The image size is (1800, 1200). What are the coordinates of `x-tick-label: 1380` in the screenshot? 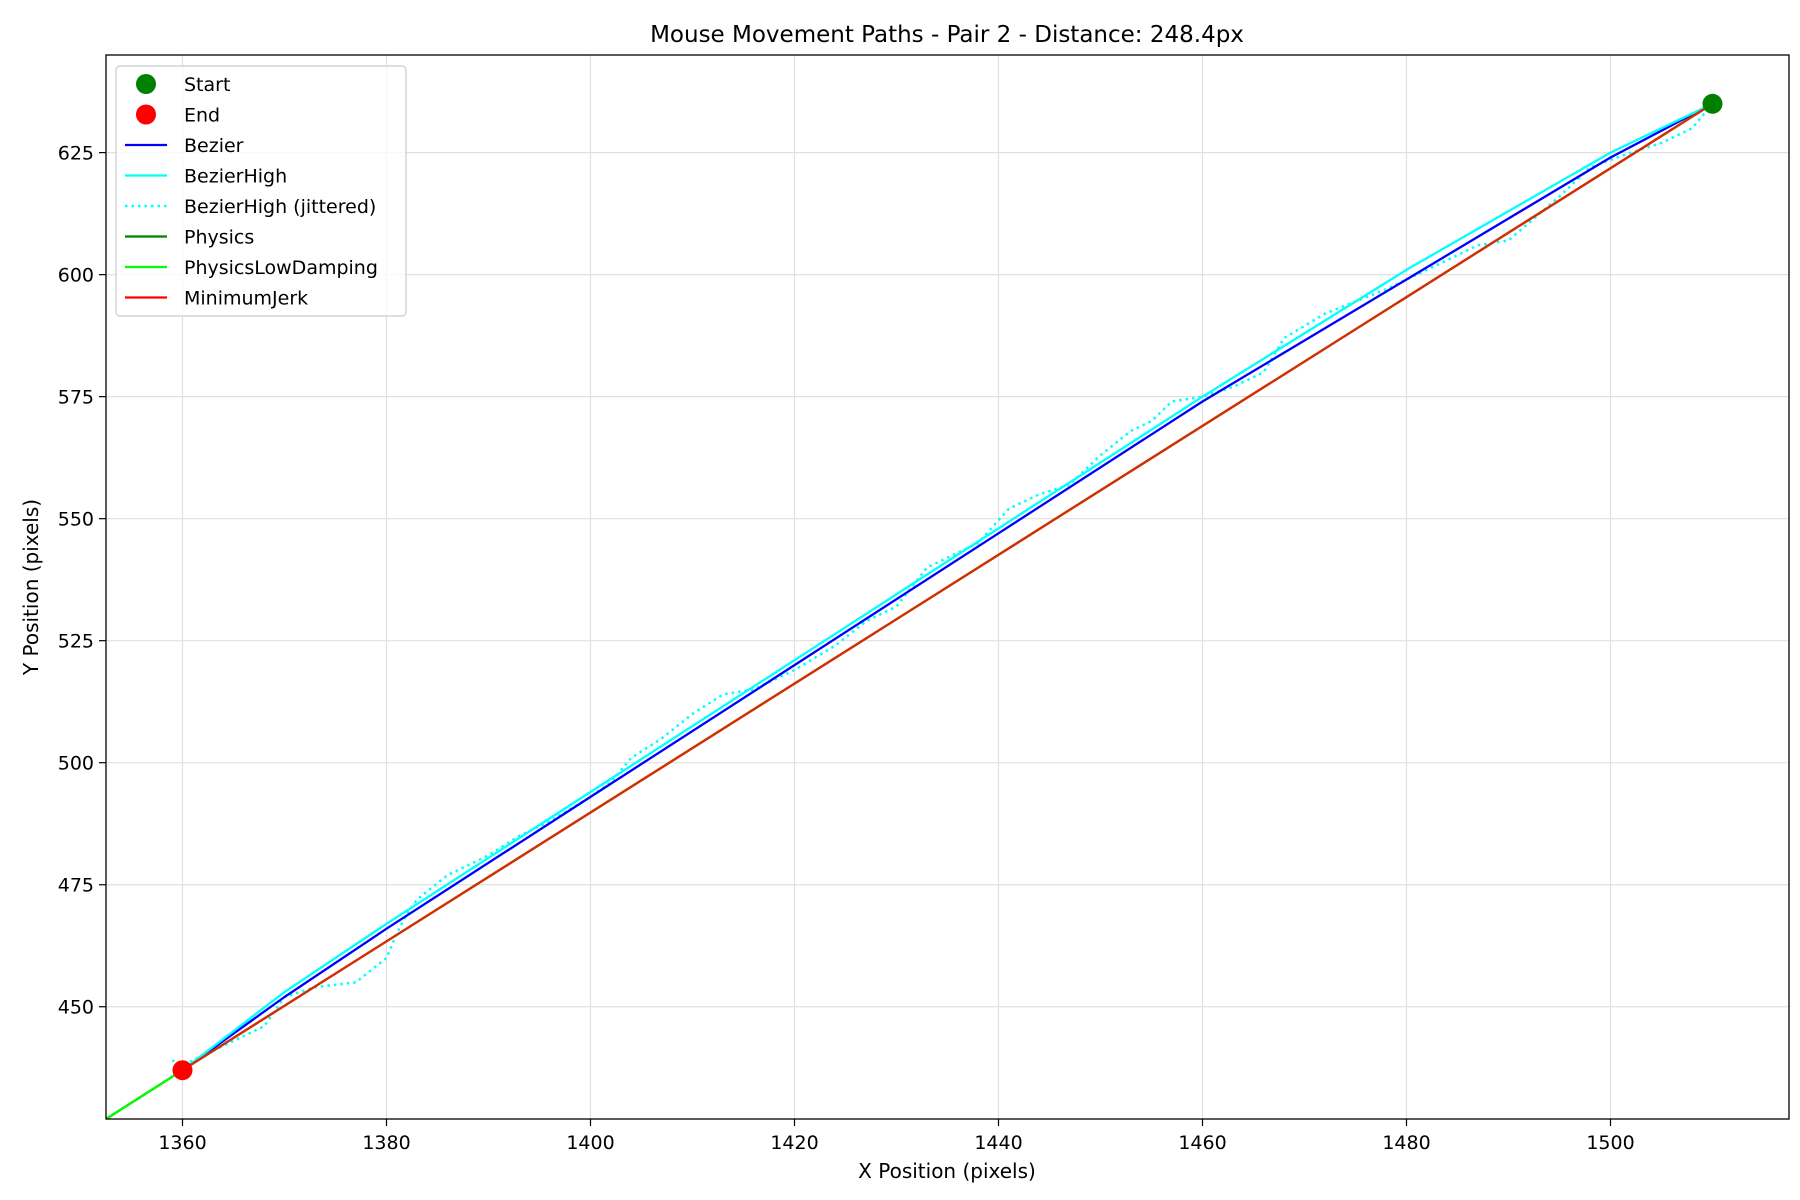 It's located at (386, 1143).